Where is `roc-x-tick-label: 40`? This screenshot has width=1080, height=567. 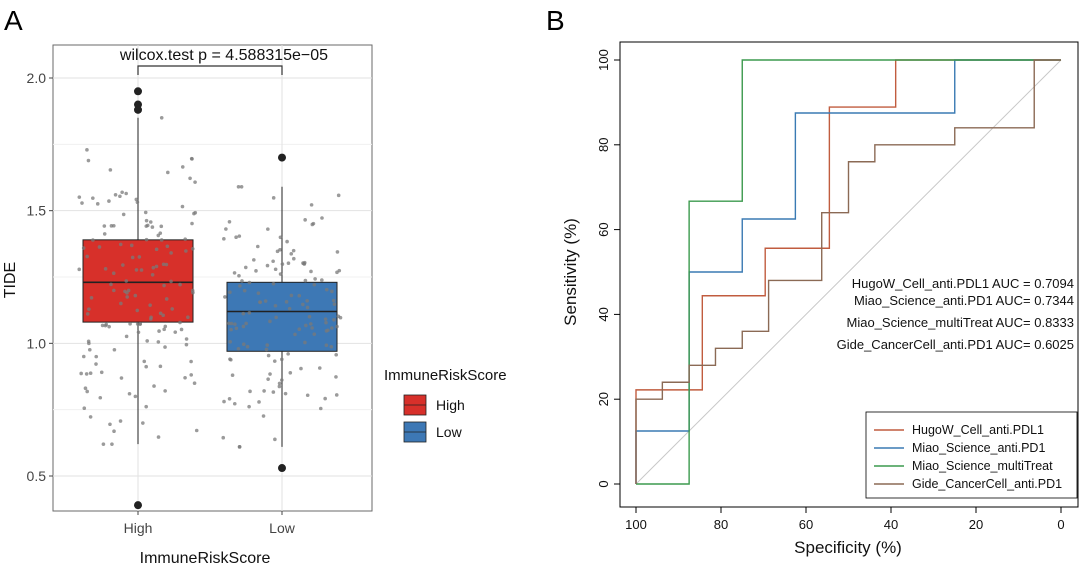 roc-x-tick-label: 40 is located at coordinates (891, 524).